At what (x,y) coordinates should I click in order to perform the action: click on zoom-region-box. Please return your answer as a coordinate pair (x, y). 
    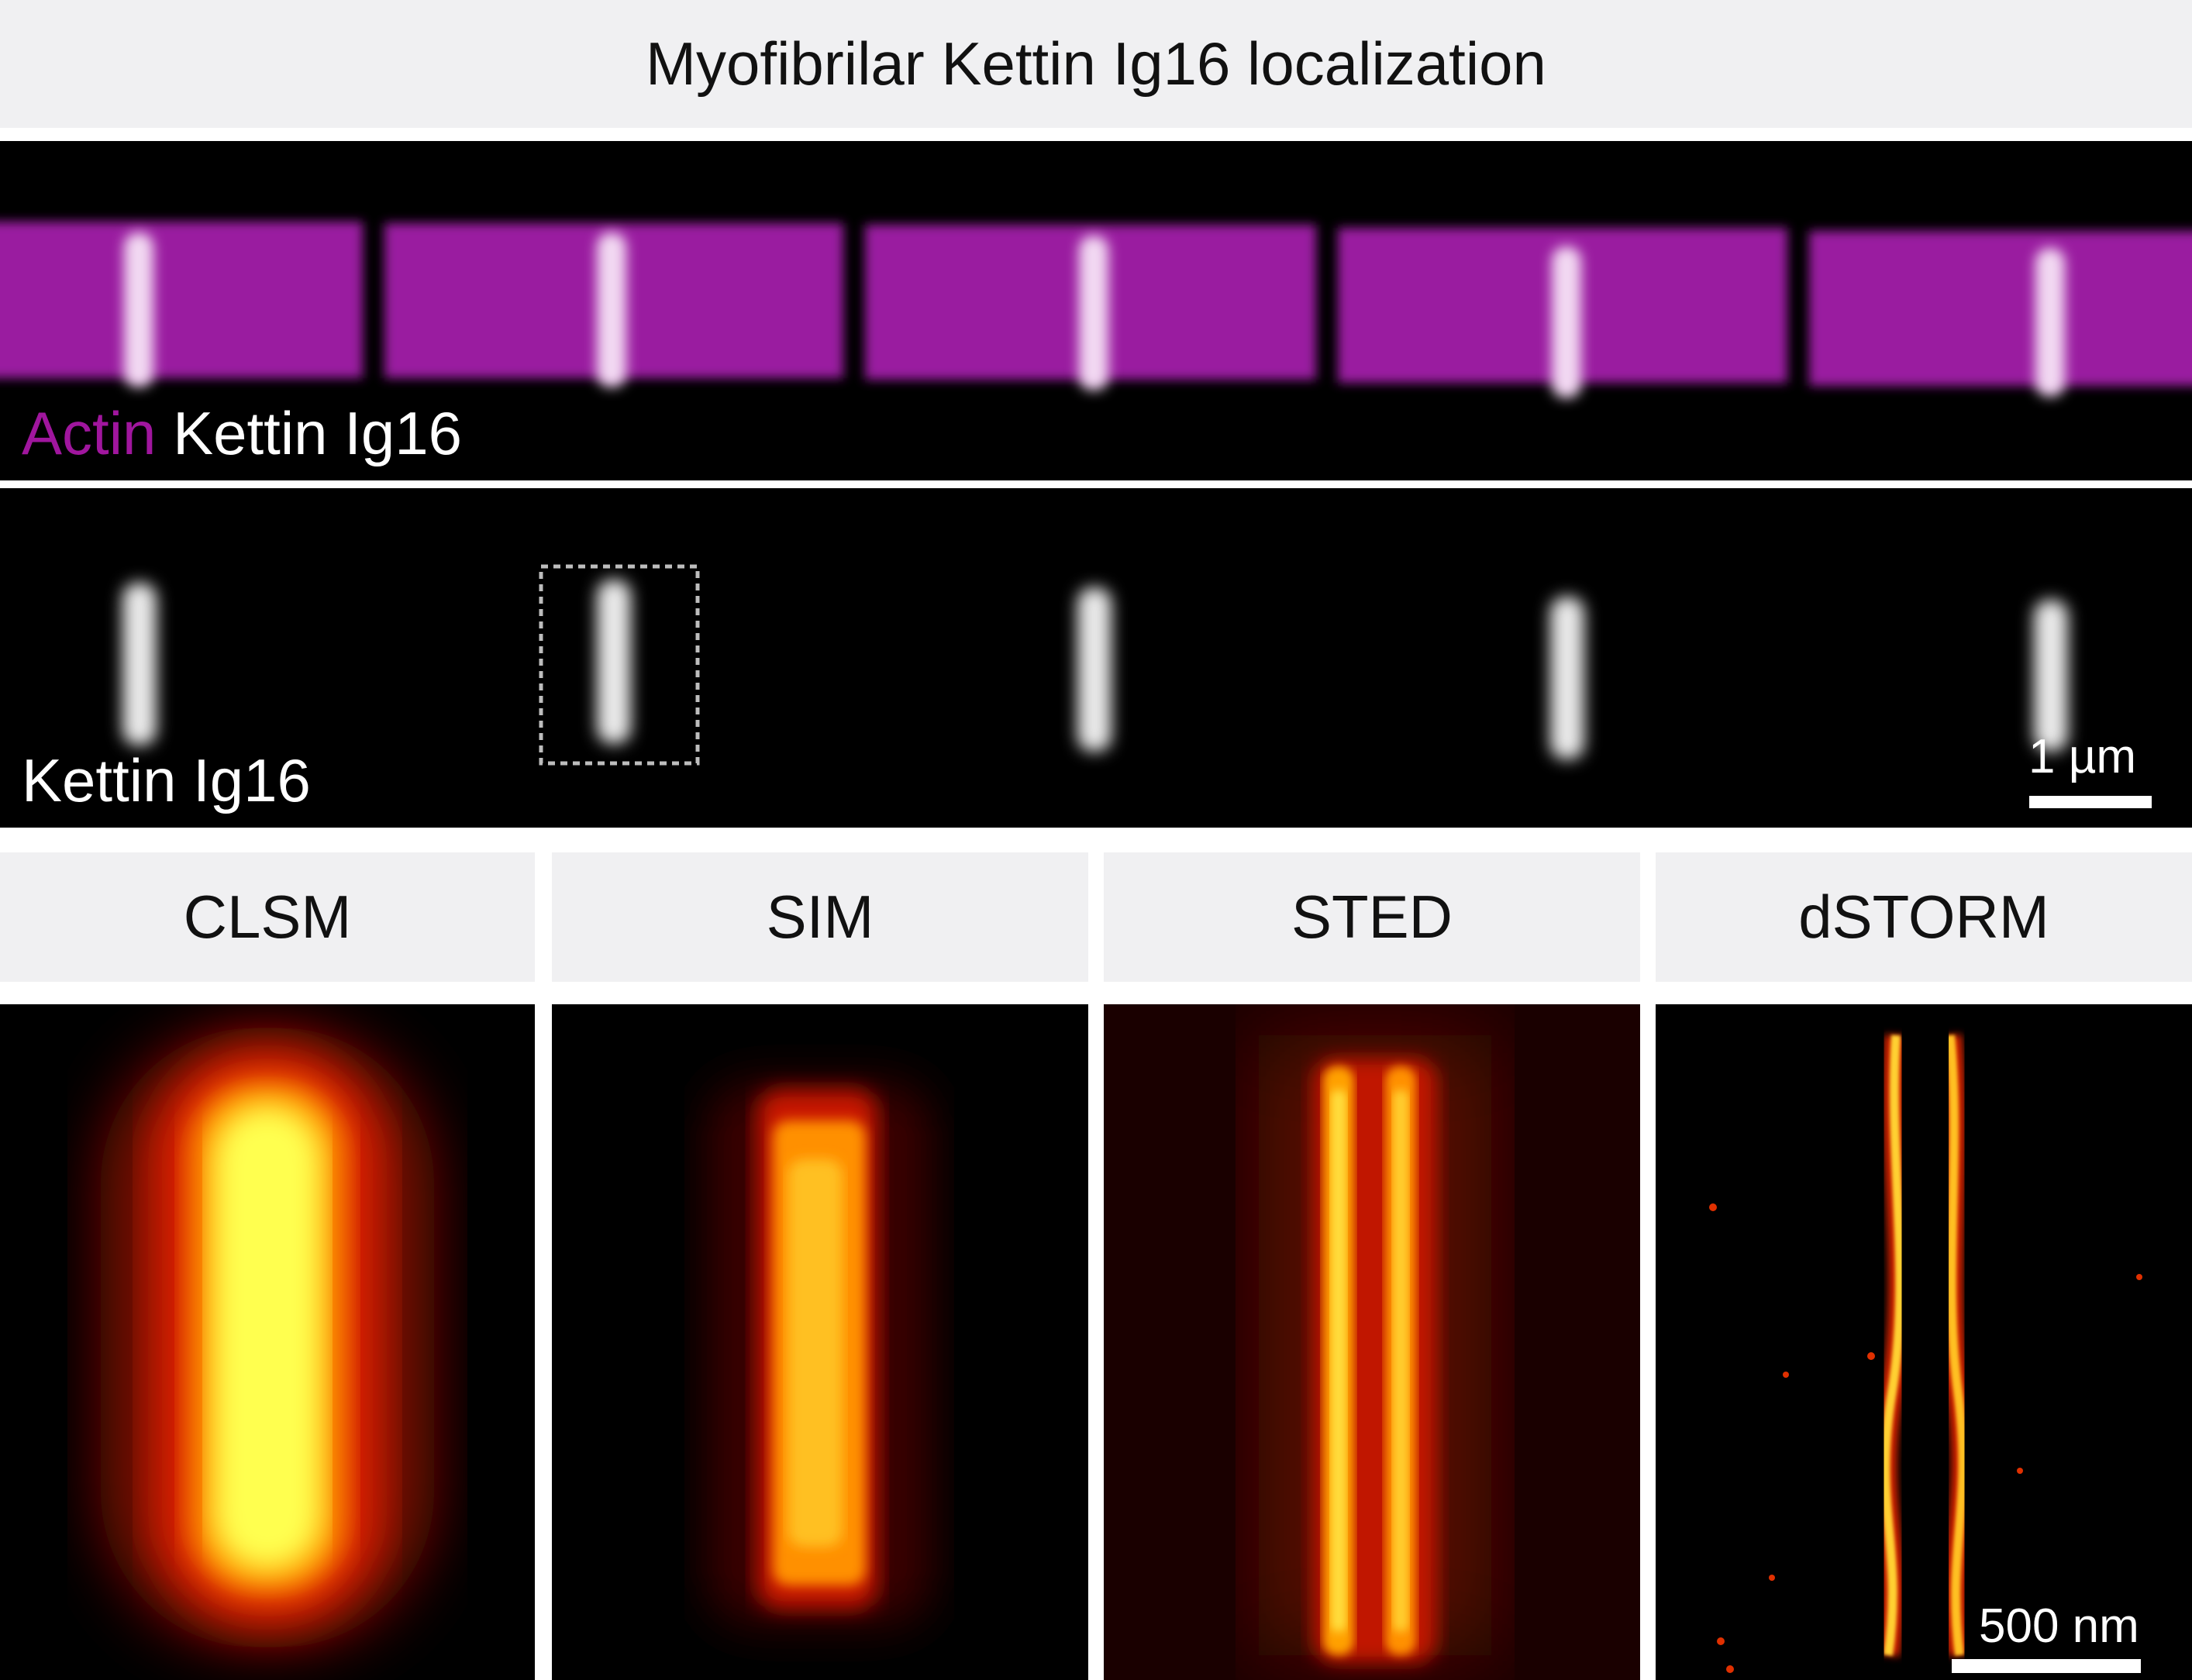
    Looking at the image, I should click on (619, 665).